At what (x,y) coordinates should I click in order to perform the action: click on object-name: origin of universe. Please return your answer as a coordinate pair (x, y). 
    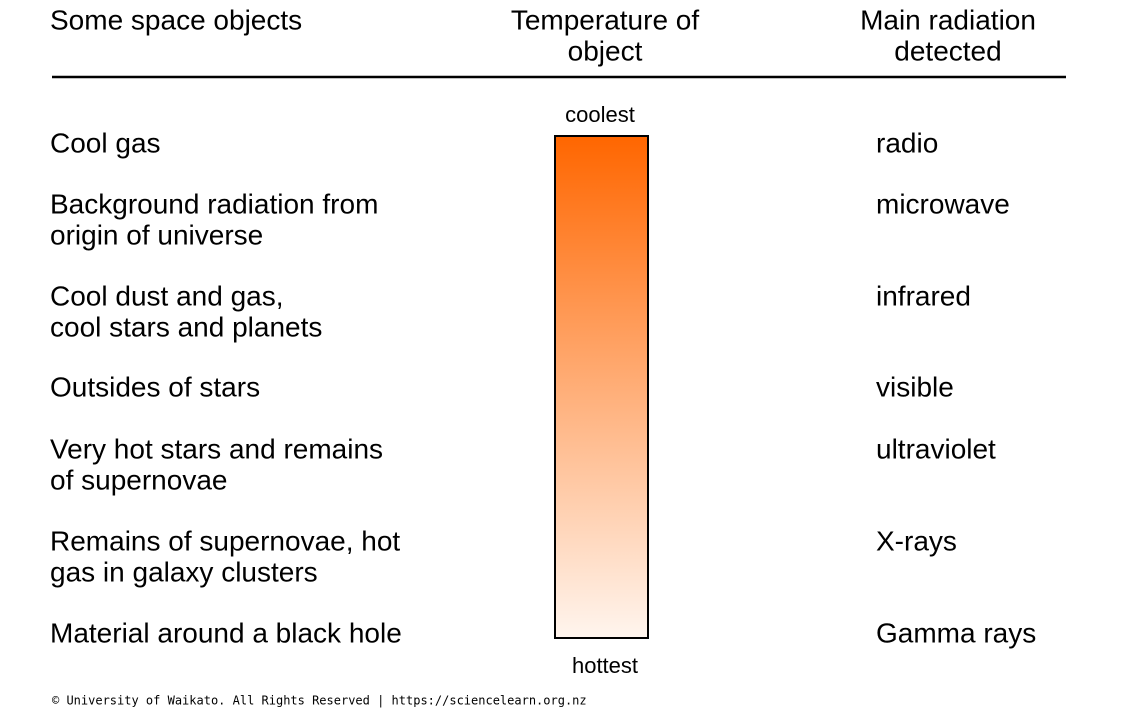
    Looking at the image, I should click on (156, 234).